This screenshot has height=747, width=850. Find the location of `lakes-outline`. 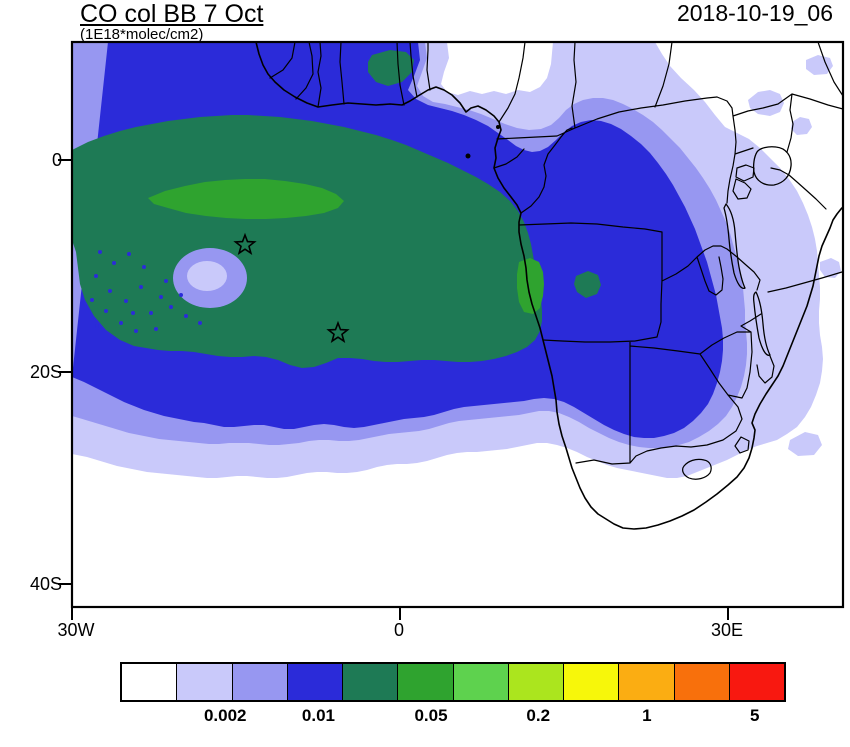

lakes-outline is located at coordinates (757, 251).